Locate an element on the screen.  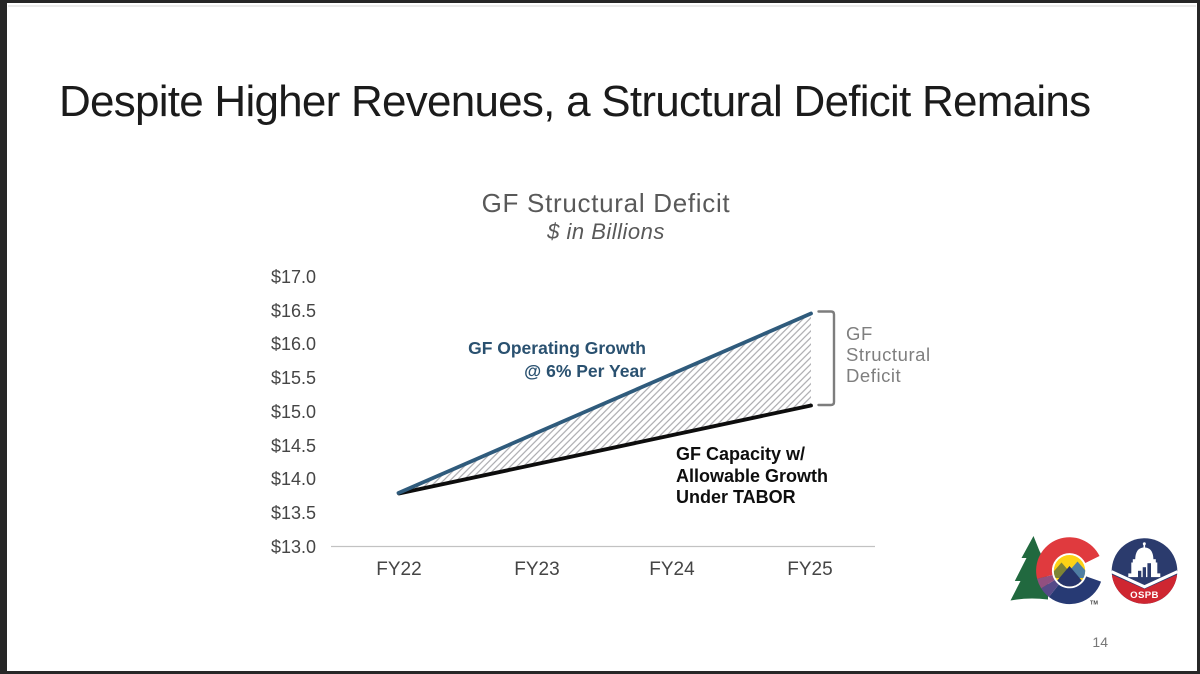
svg-text: OSPB is located at coordinates (1144, 595).